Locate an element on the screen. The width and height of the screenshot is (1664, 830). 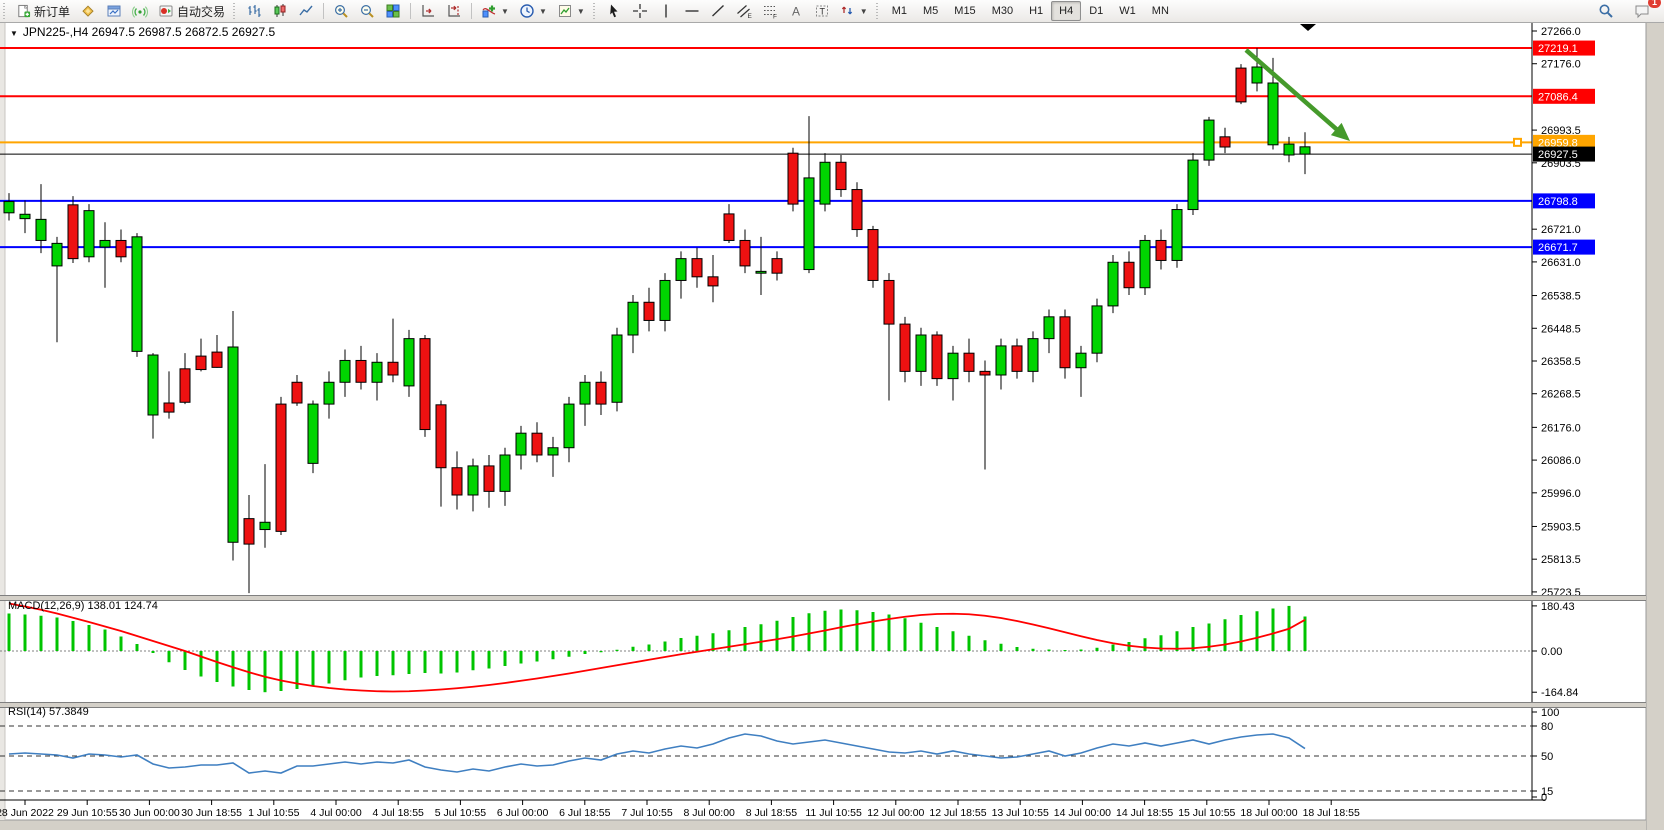
chevron-down-icon: ▼ is located at coordinates (580, 11).